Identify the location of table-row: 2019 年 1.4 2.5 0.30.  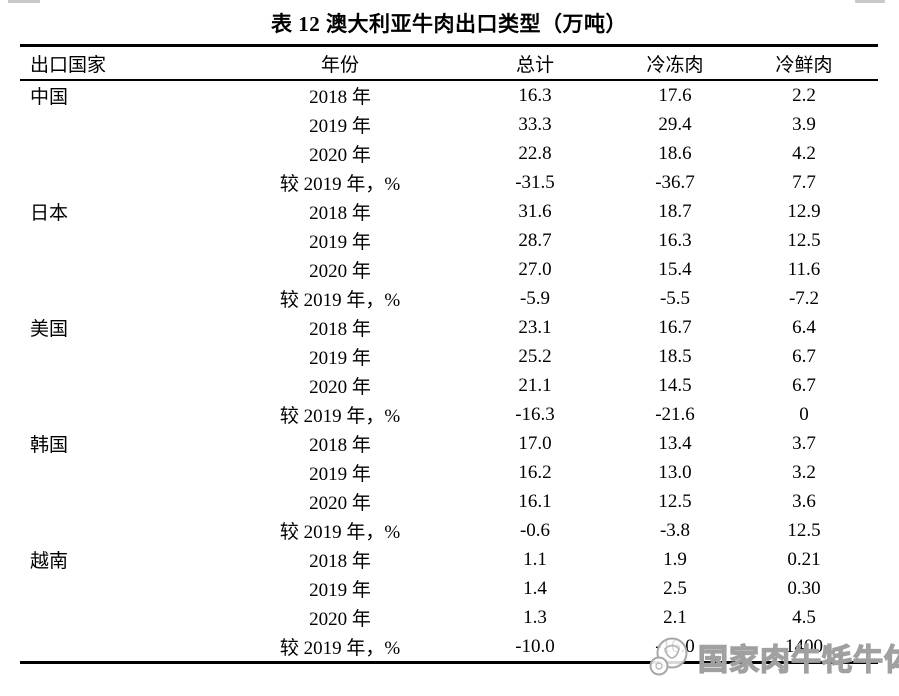
(449, 588).